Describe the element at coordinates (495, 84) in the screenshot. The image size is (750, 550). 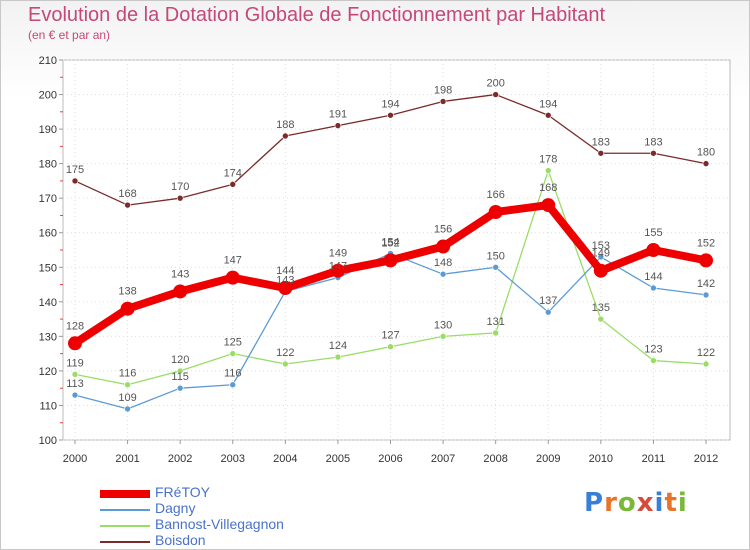
I see `data-label: 200` at that location.